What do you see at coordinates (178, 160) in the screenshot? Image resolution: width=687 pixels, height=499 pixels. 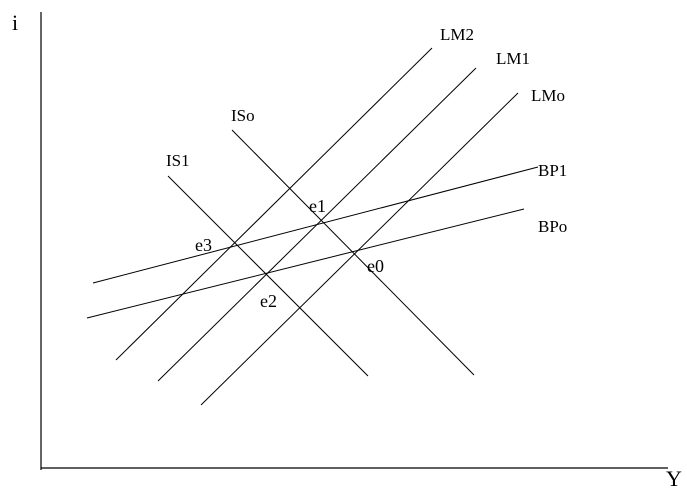 I see `is1-label: IS1` at bounding box center [178, 160].